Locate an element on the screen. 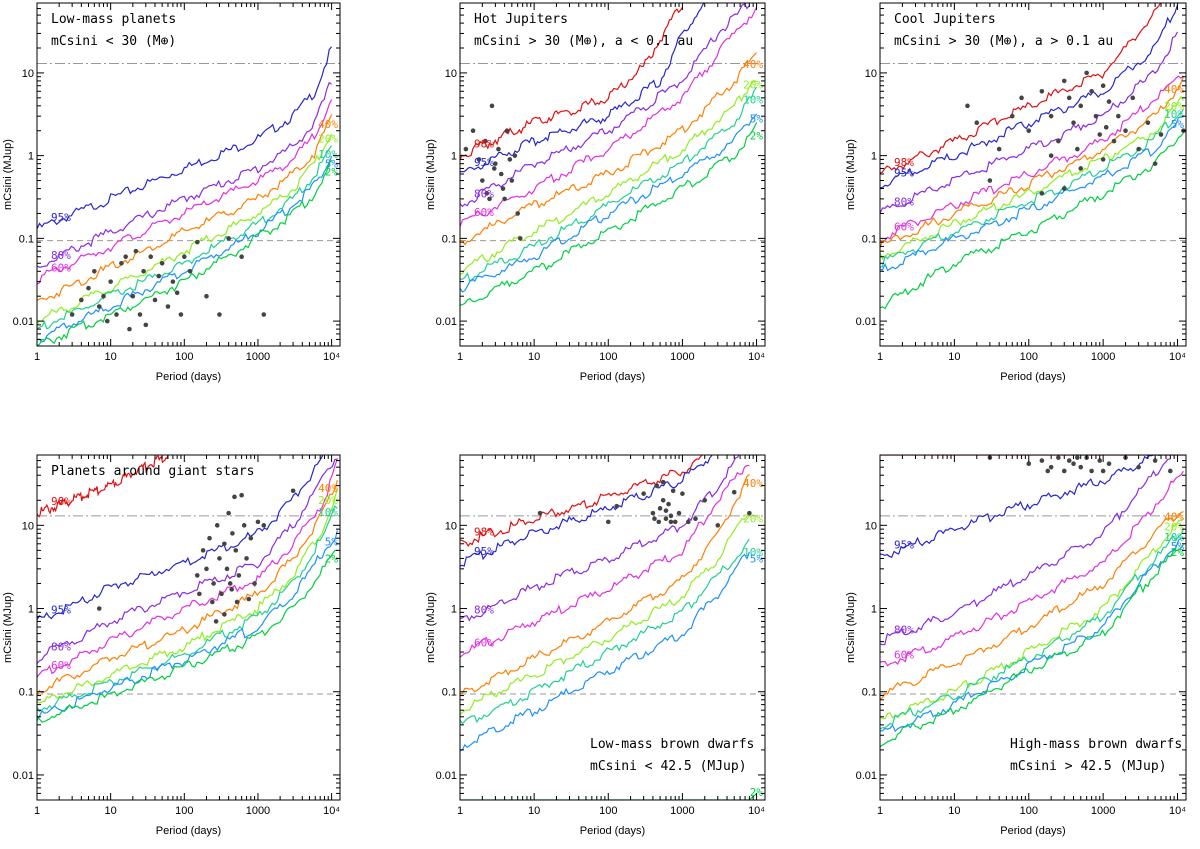 This screenshot has width=1200, height=849. pct-label-60pct: 60% is located at coordinates (61, 665).